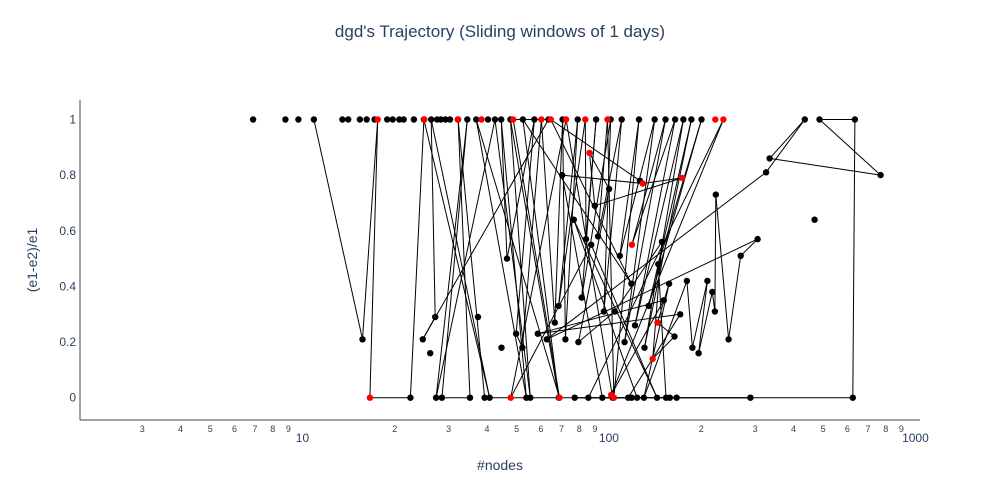 Image resolution: width=1000 pixels, height=500 pixels. Describe the element at coordinates (72, 119) in the screenshot. I see `y-tick-label: 1` at that location.